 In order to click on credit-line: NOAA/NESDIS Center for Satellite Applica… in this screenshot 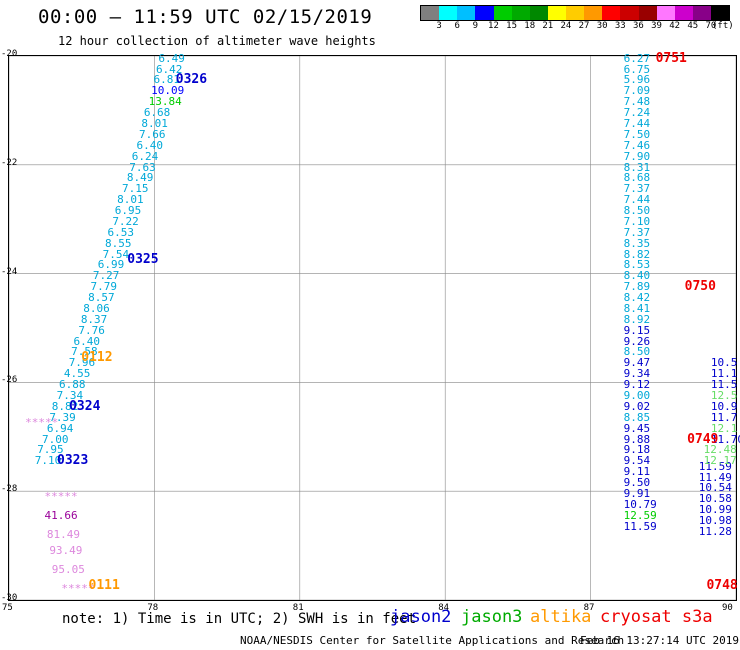, I will do `click(432, 640)`.